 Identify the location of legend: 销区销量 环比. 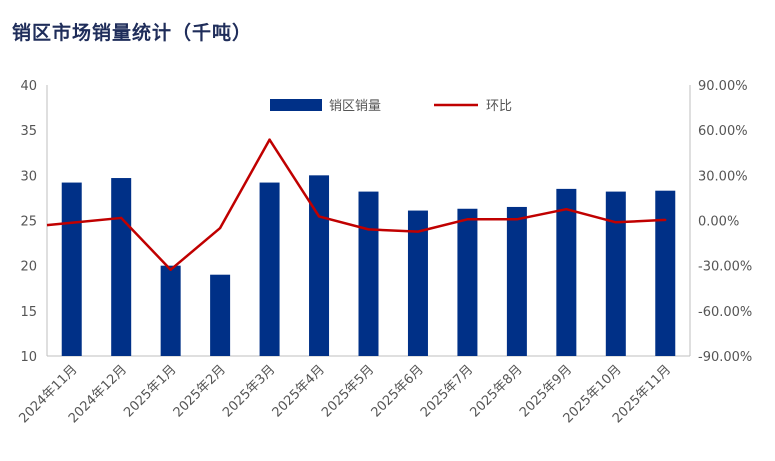
(391, 106).